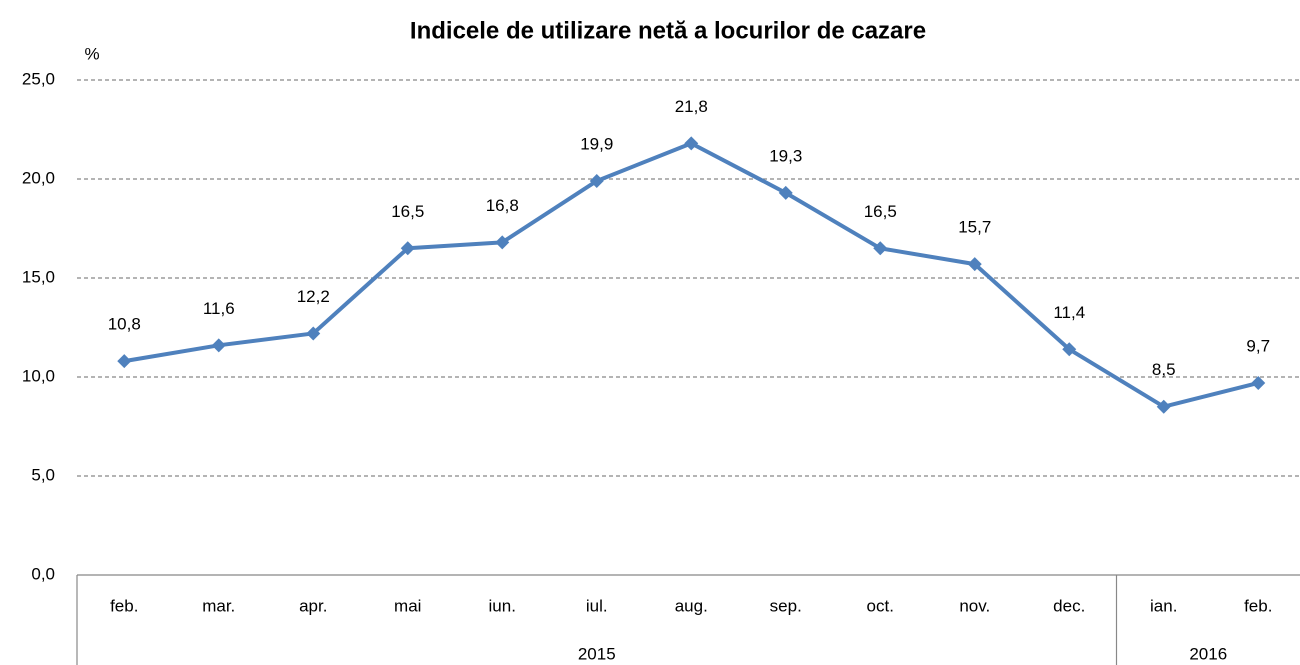  Describe the element at coordinates (785, 155) in the screenshot. I see `data-label: 19,3` at that location.